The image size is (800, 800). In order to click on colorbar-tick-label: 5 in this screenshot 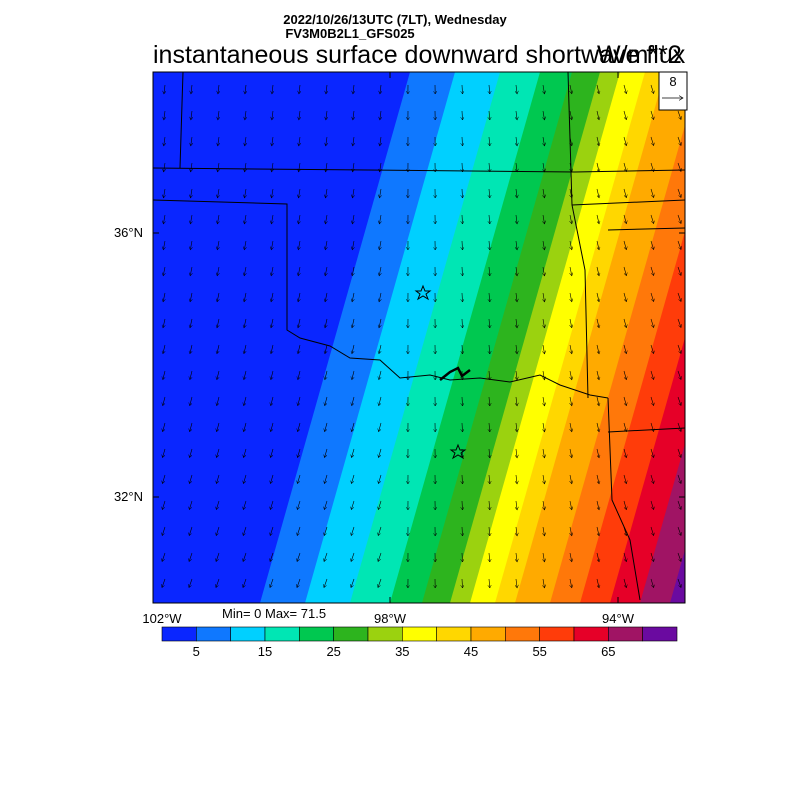, I will do `click(196, 651)`.